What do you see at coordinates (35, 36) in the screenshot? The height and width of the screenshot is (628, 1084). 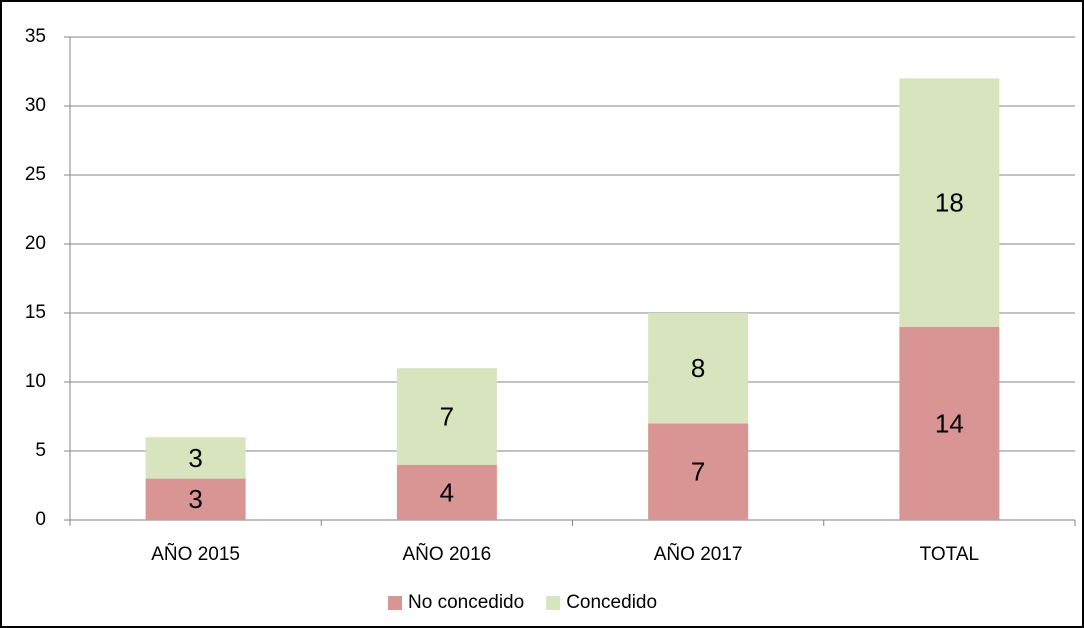 I see `y-tick-label: 35` at bounding box center [35, 36].